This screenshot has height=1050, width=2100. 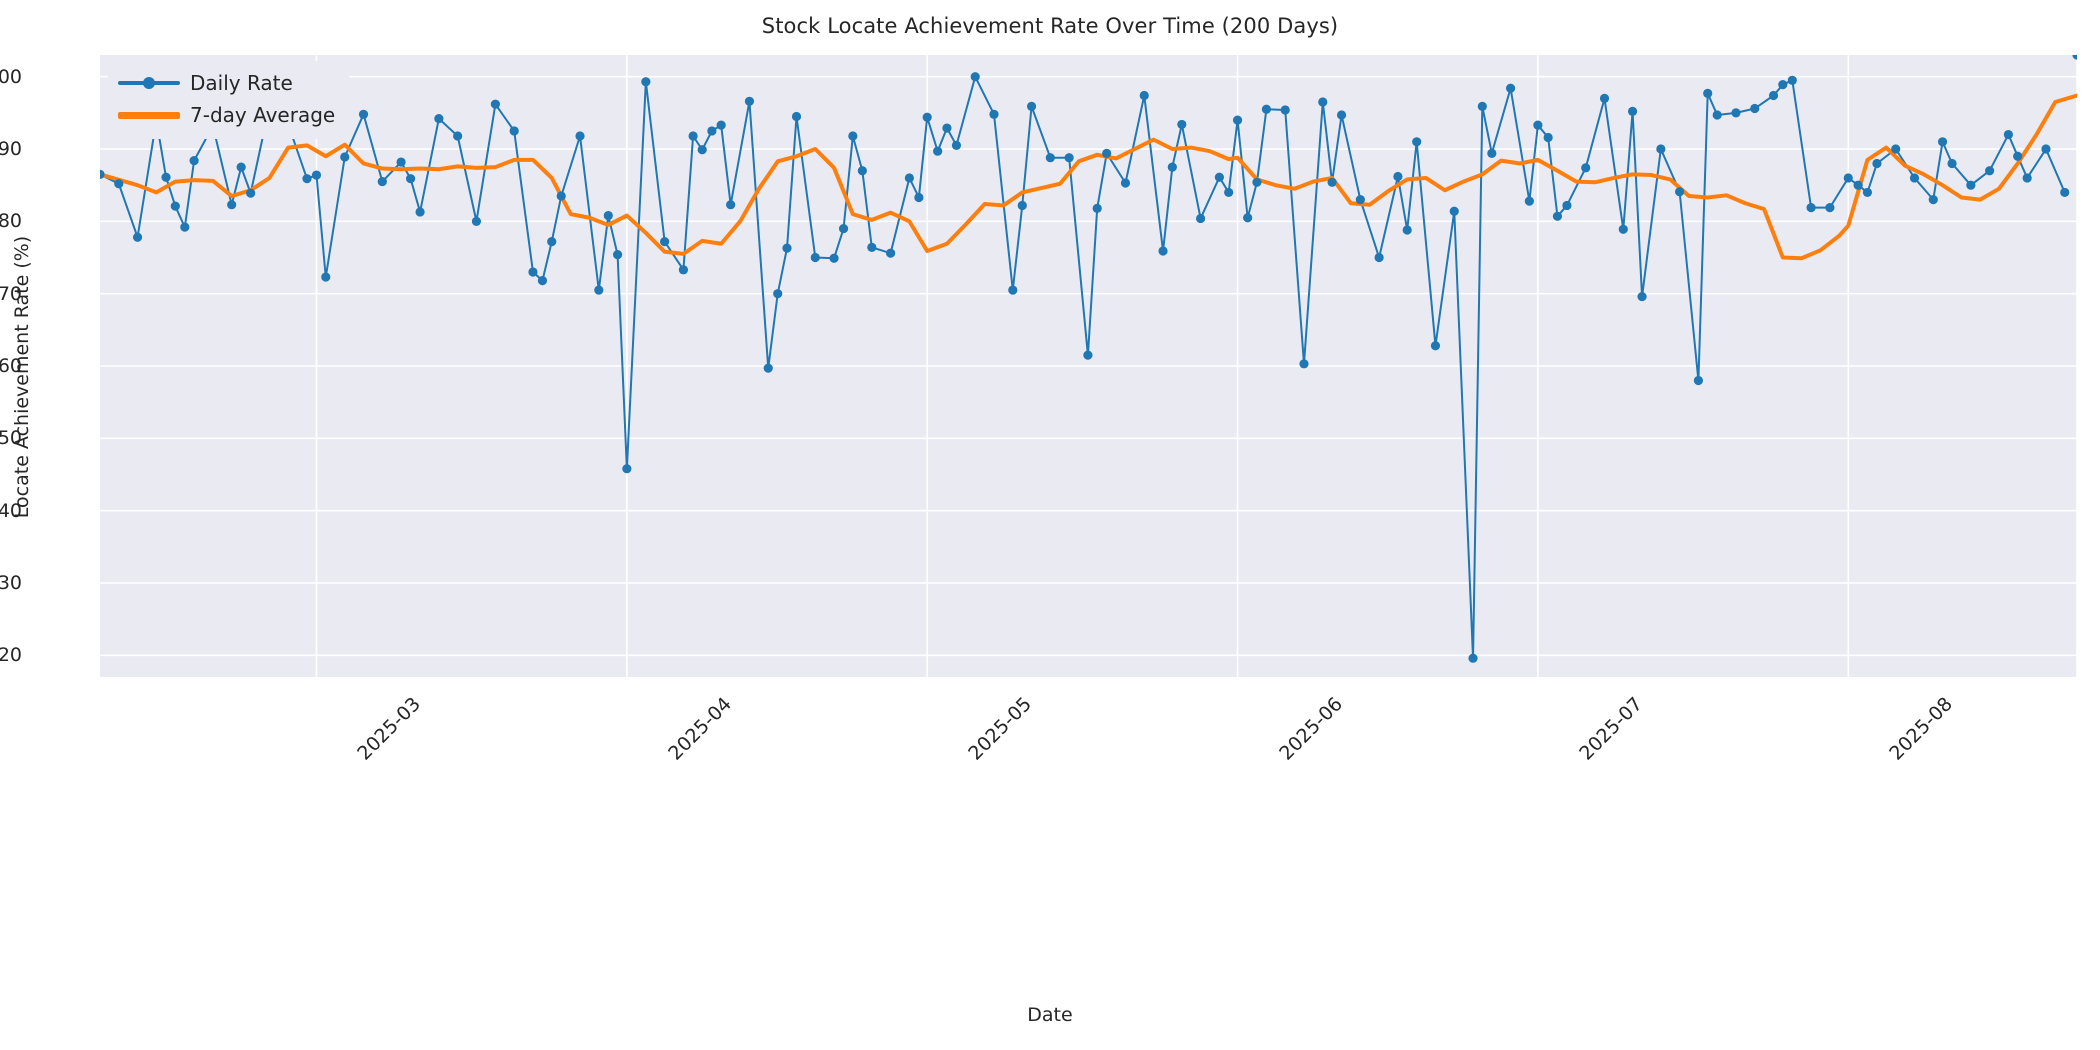 What do you see at coordinates (1611, 729) in the screenshot?
I see `x-tick-label: 2025-07` at bounding box center [1611, 729].